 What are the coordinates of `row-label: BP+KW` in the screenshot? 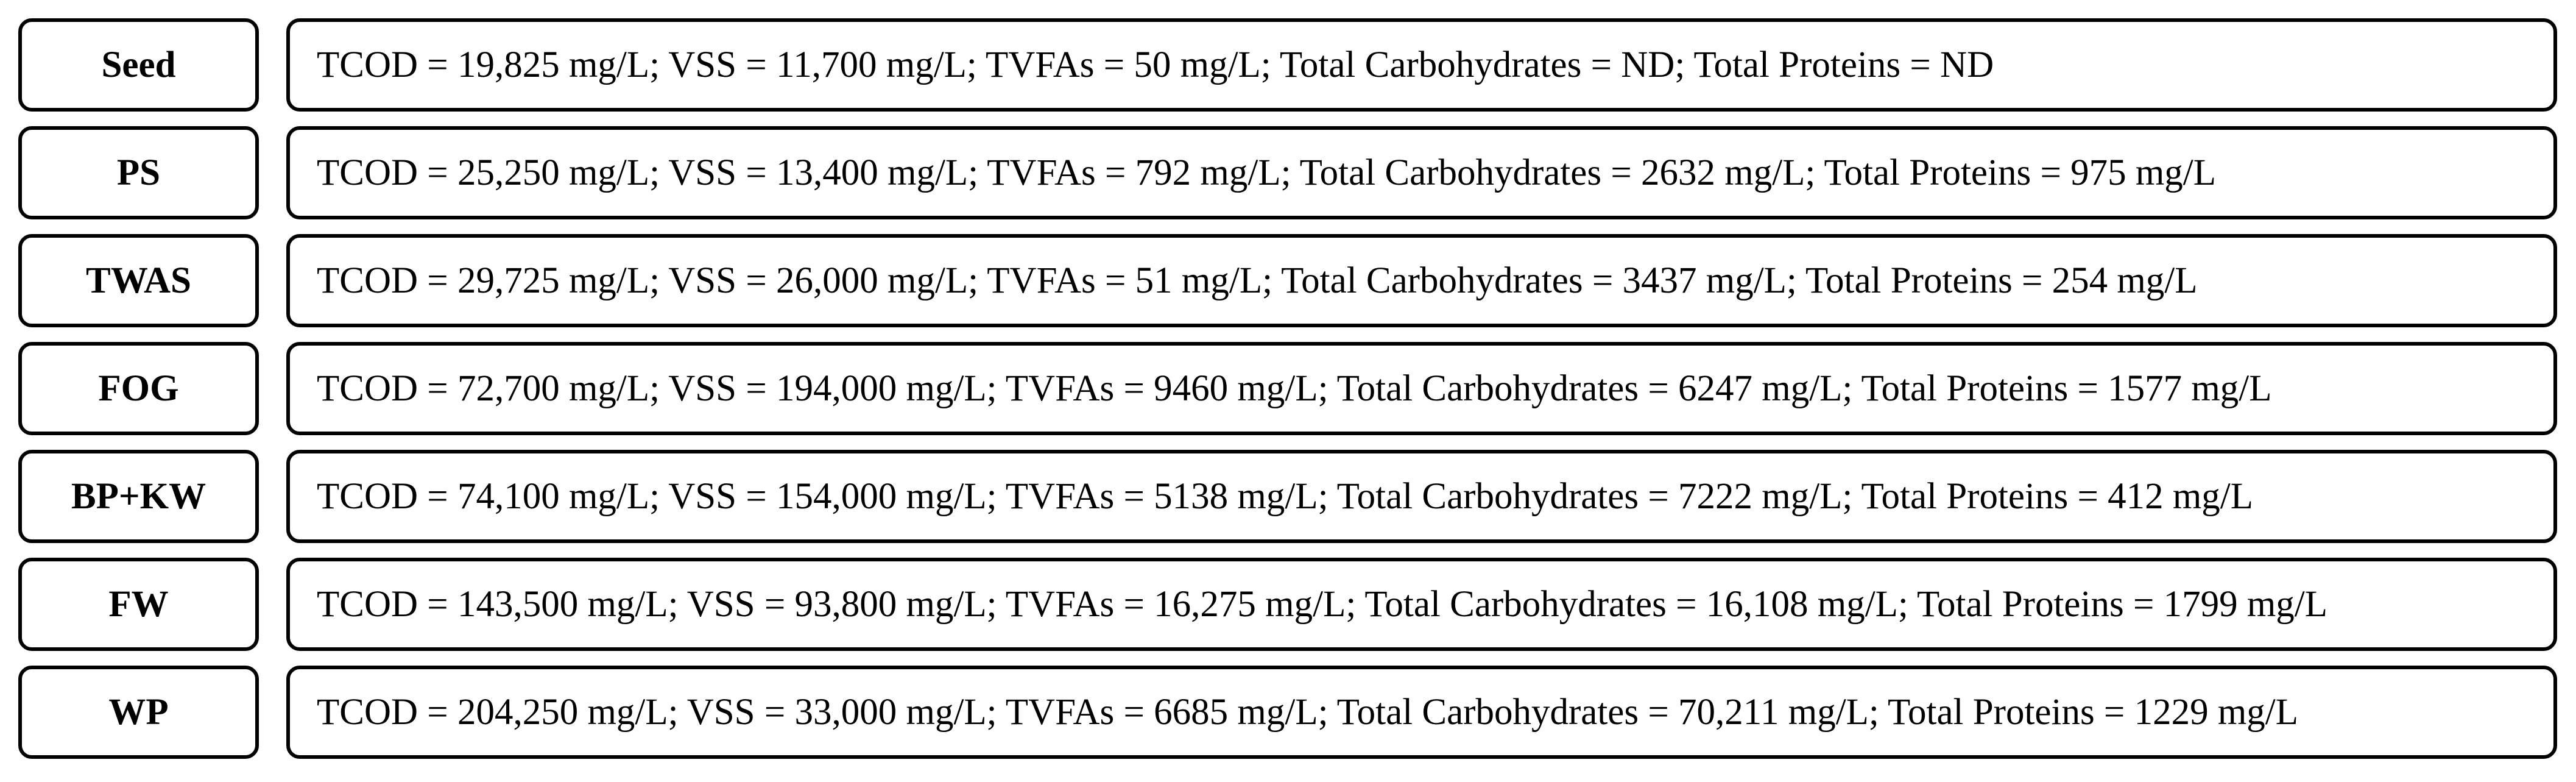 It's located at (138, 497).